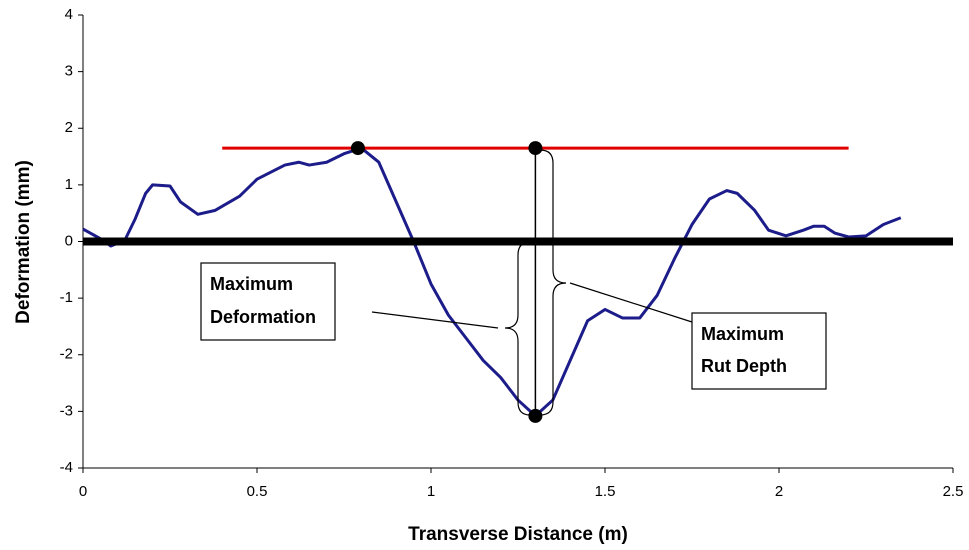 Image resolution: width=969 pixels, height=550 pixels. I want to click on y-tick-label: -4, so click(66, 467).